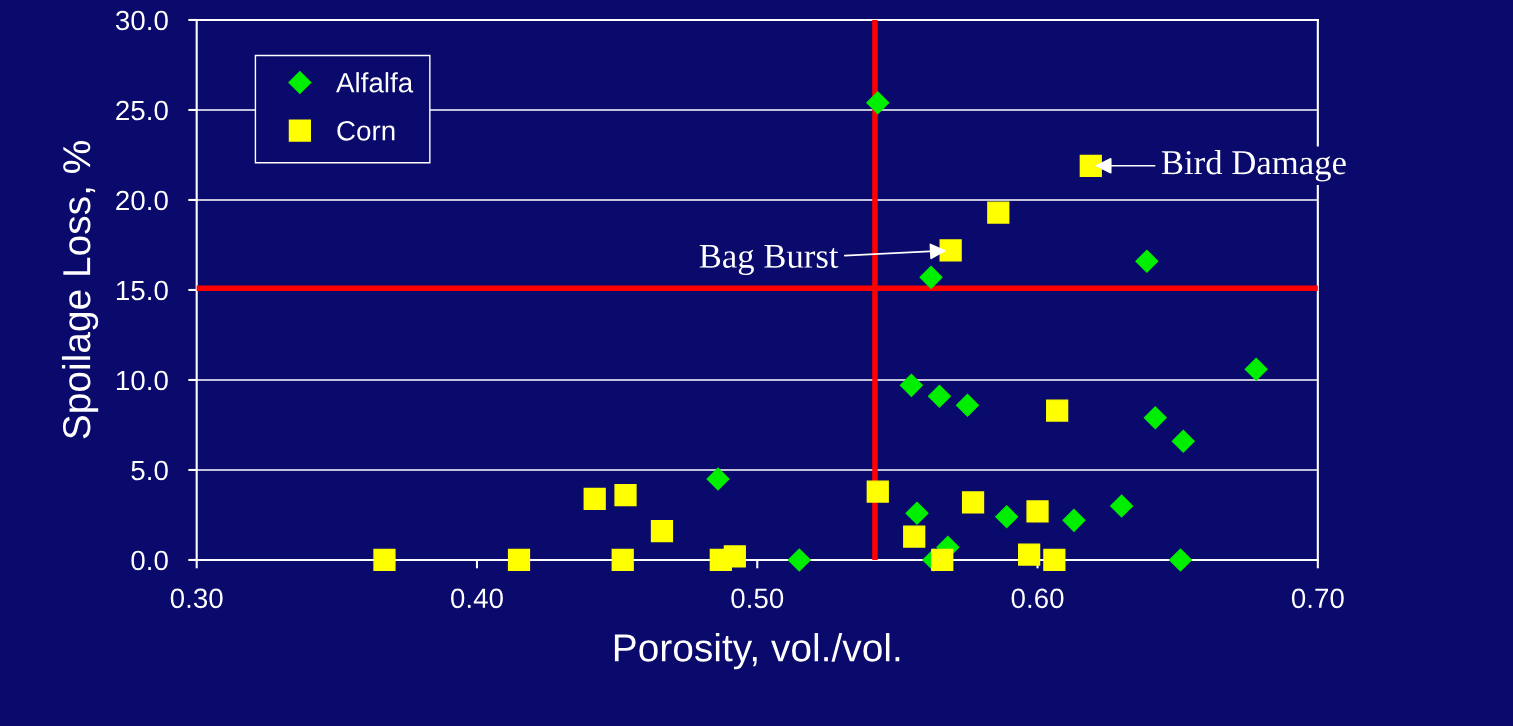 Image resolution: width=1513 pixels, height=726 pixels. I want to click on y-tick-label: 0.0, so click(149, 560).